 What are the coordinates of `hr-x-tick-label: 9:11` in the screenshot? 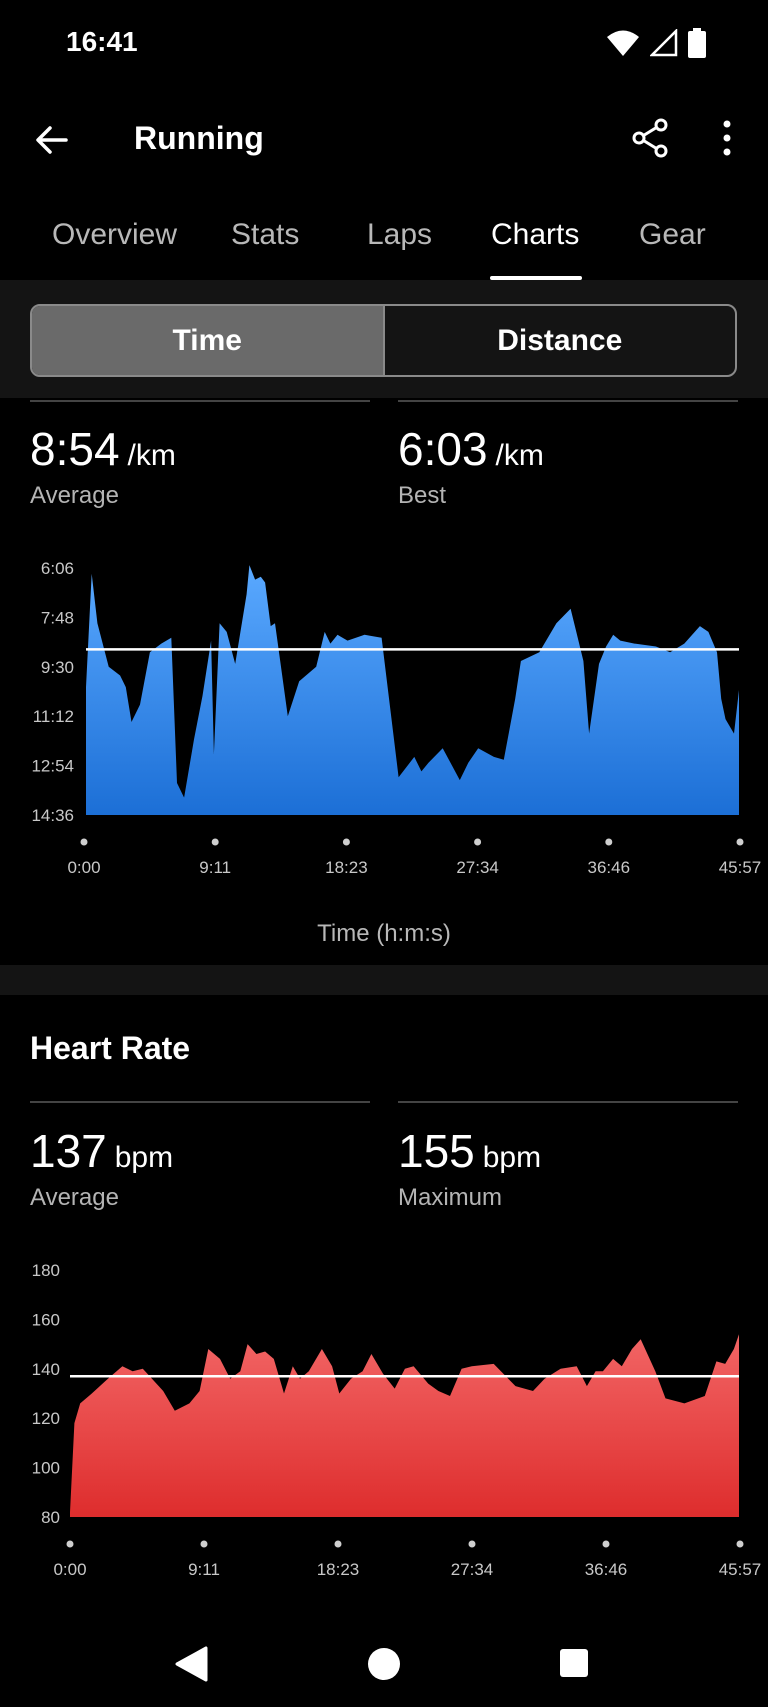 It's located at (204, 1569).